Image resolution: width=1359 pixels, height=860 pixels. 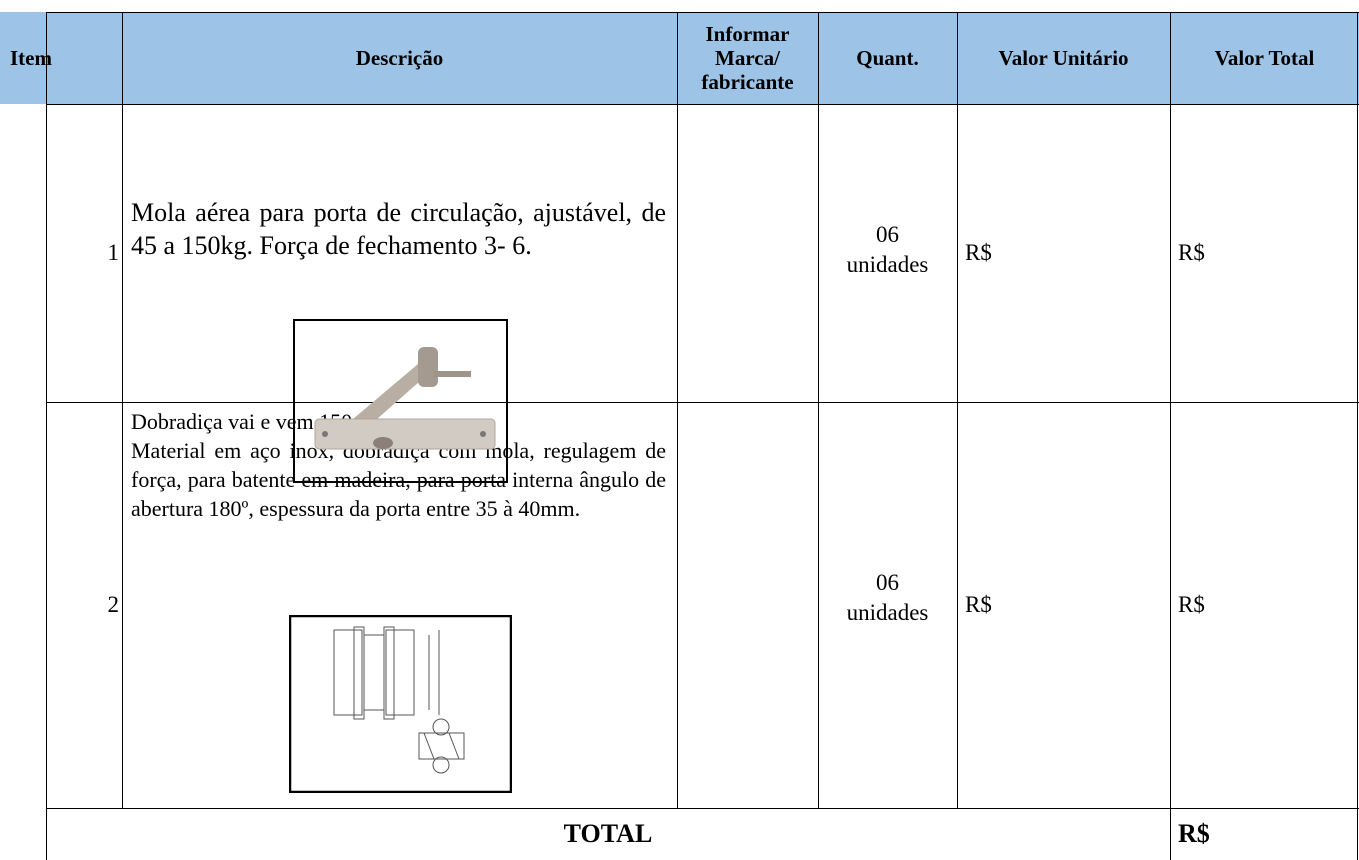 What do you see at coordinates (113, 252) in the screenshot?
I see `item: 1` at bounding box center [113, 252].